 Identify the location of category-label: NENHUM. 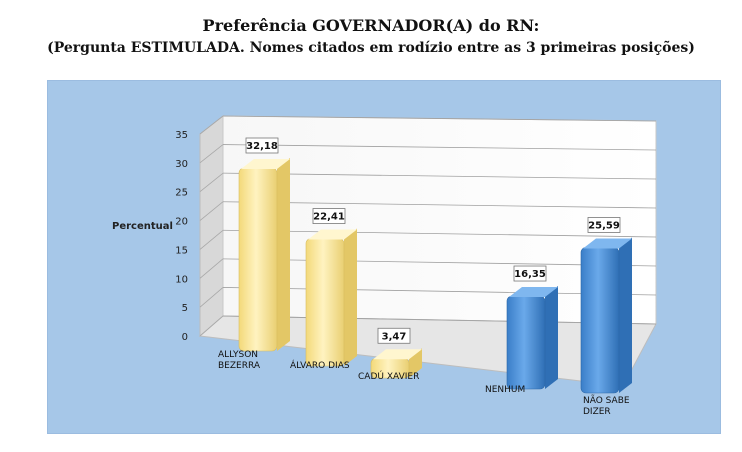
(505, 390).